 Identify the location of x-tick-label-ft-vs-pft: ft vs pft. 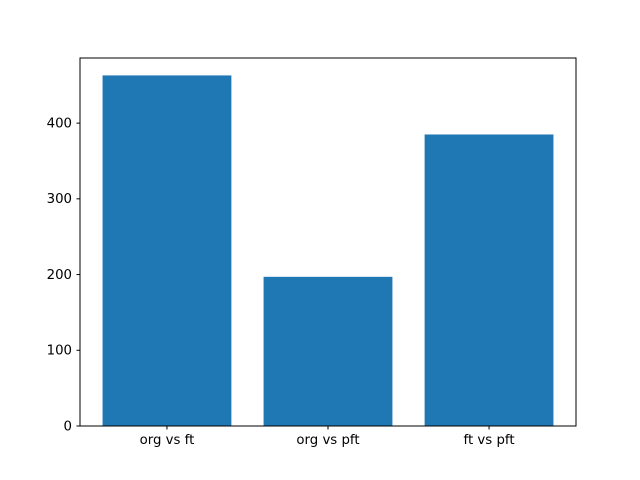
(489, 440).